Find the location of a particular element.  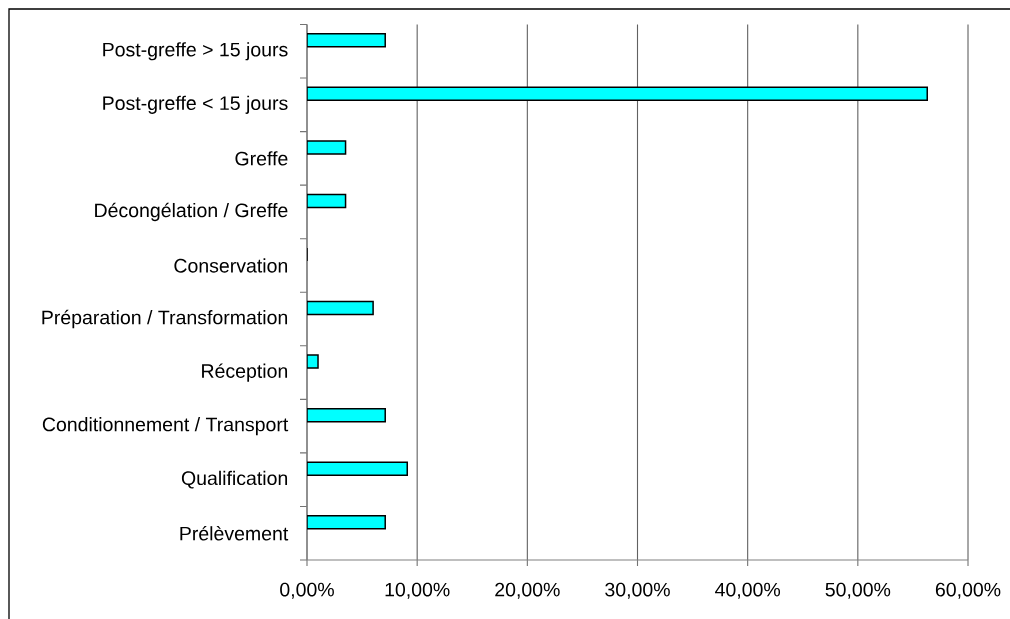

y-tick-label: Décongélation / Greffe is located at coordinates (191, 212).